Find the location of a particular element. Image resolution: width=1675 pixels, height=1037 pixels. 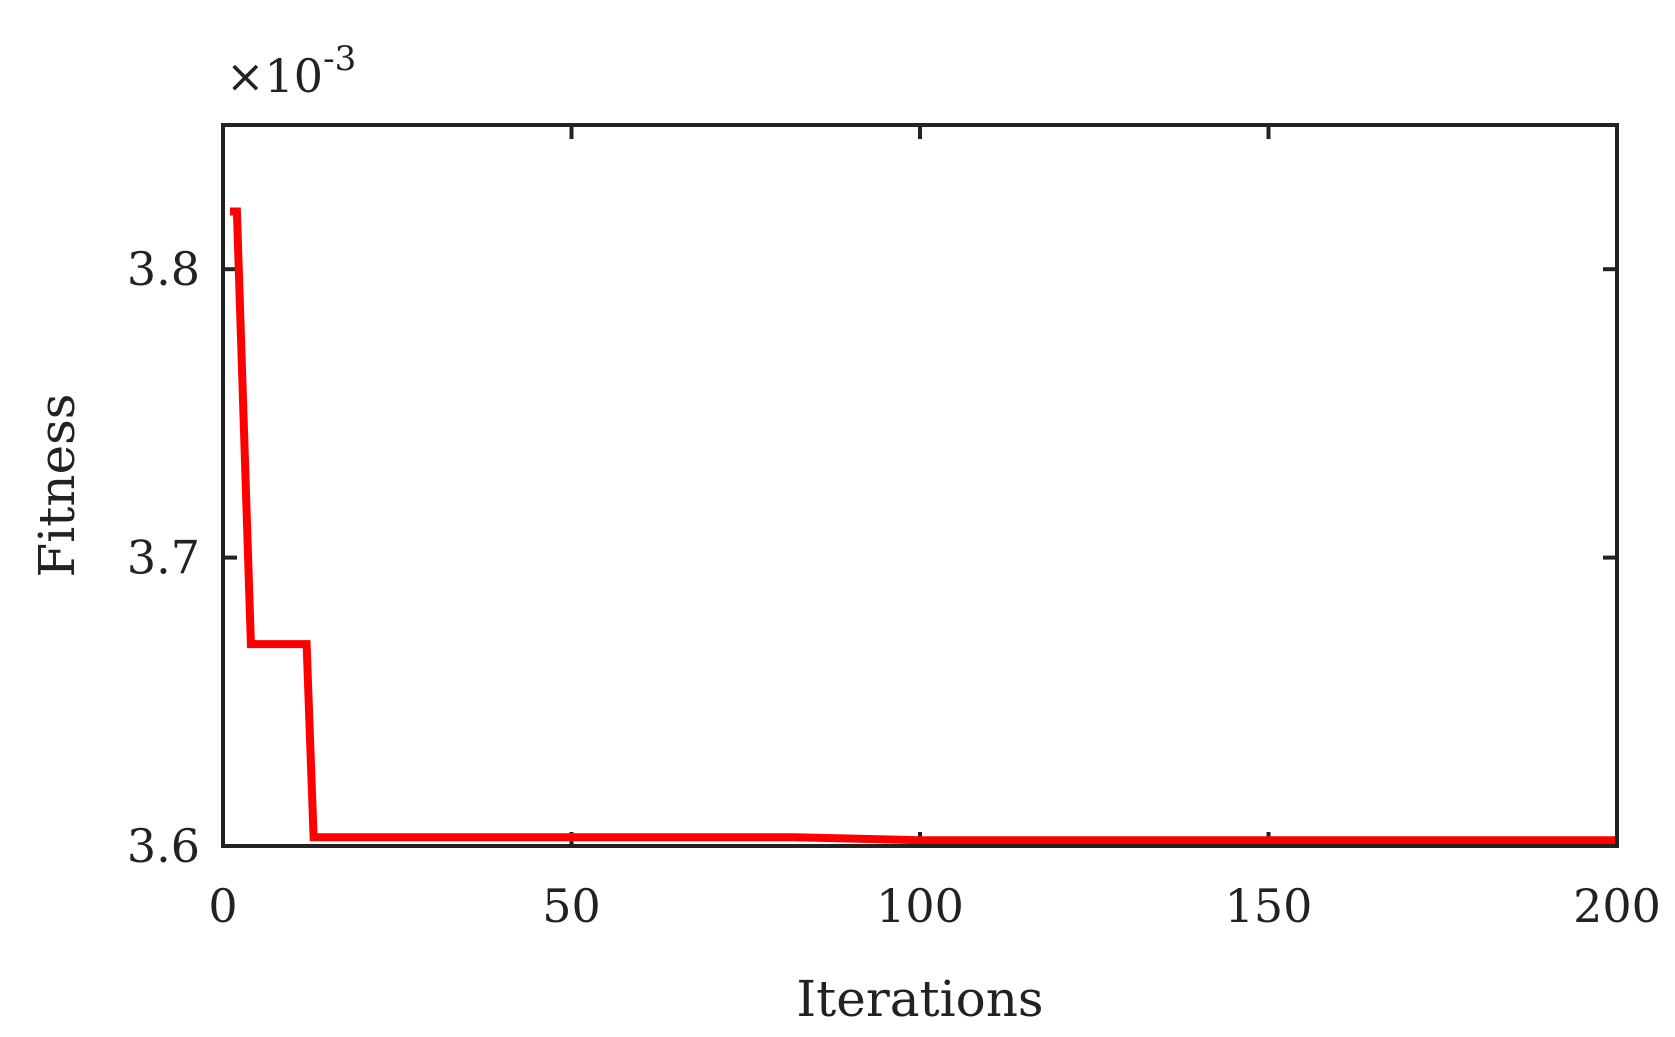

exponent-prefix: ×10 is located at coordinates (274, 76).